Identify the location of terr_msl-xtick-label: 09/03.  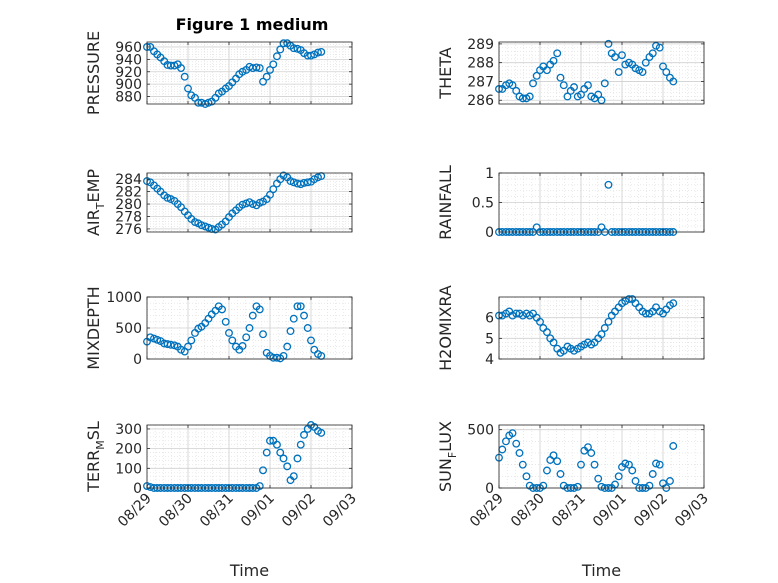
(340, 511).